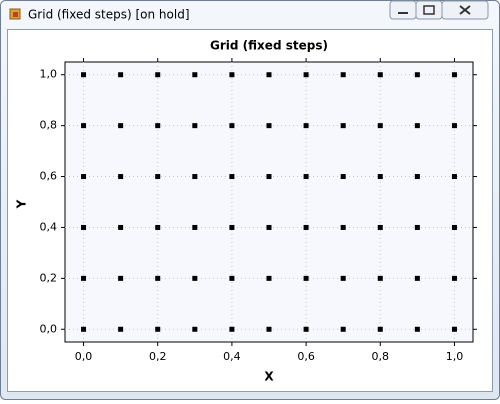 This screenshot has width=500, height=404. Describe the element at coordinates (465, 10) in the screenshot. I see `close-icon` at that location.